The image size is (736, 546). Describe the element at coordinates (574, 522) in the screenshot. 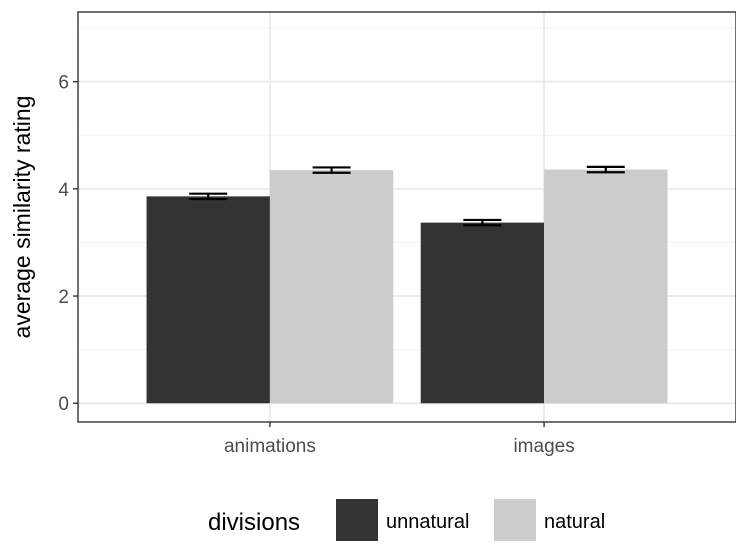

I see `legend-label-natural: natural` at that location.